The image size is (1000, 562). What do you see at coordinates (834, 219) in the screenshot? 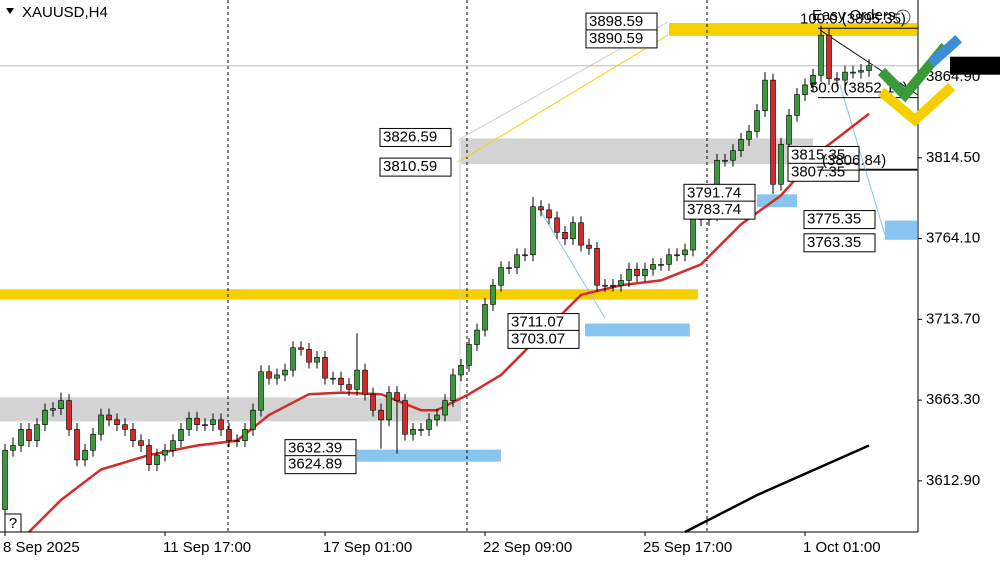
I see `price-label: 3775.35` at bounding box center [834, 219].